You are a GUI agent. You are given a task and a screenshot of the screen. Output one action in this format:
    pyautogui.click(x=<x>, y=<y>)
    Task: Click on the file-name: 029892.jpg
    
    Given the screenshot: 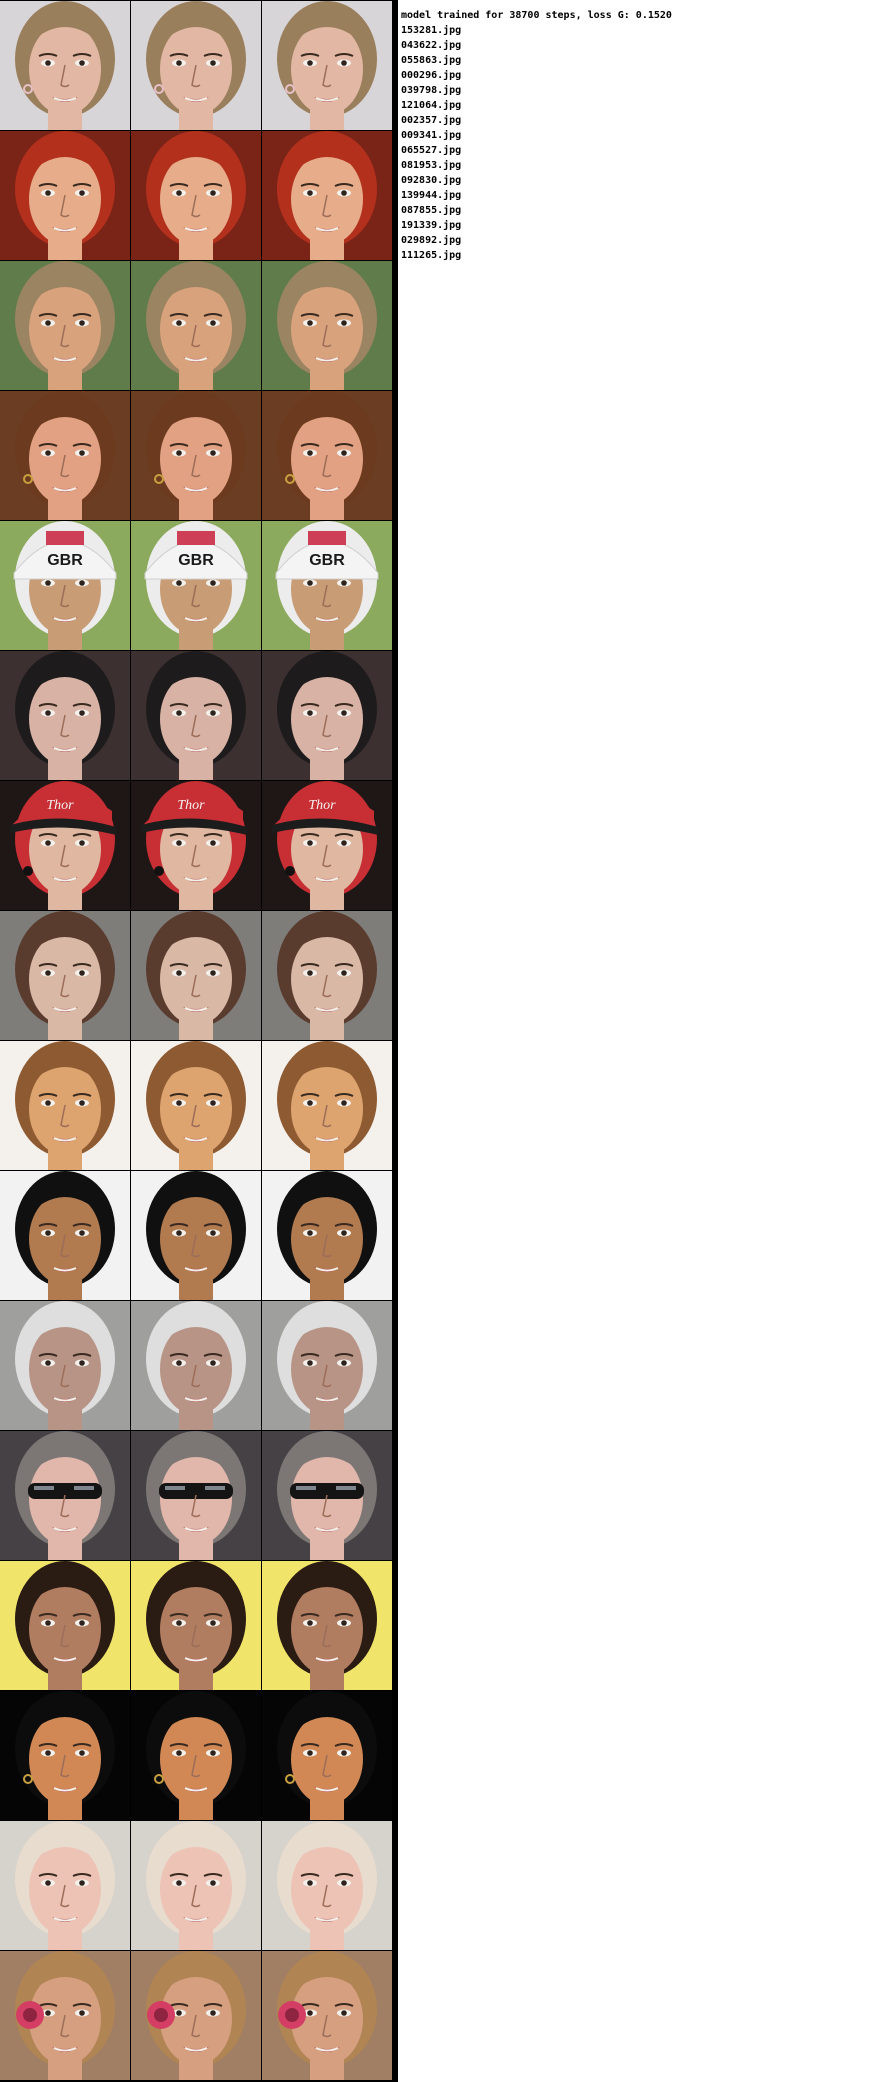 What is the action you would take?
    pyautogui.click(x=536, y=240)
    